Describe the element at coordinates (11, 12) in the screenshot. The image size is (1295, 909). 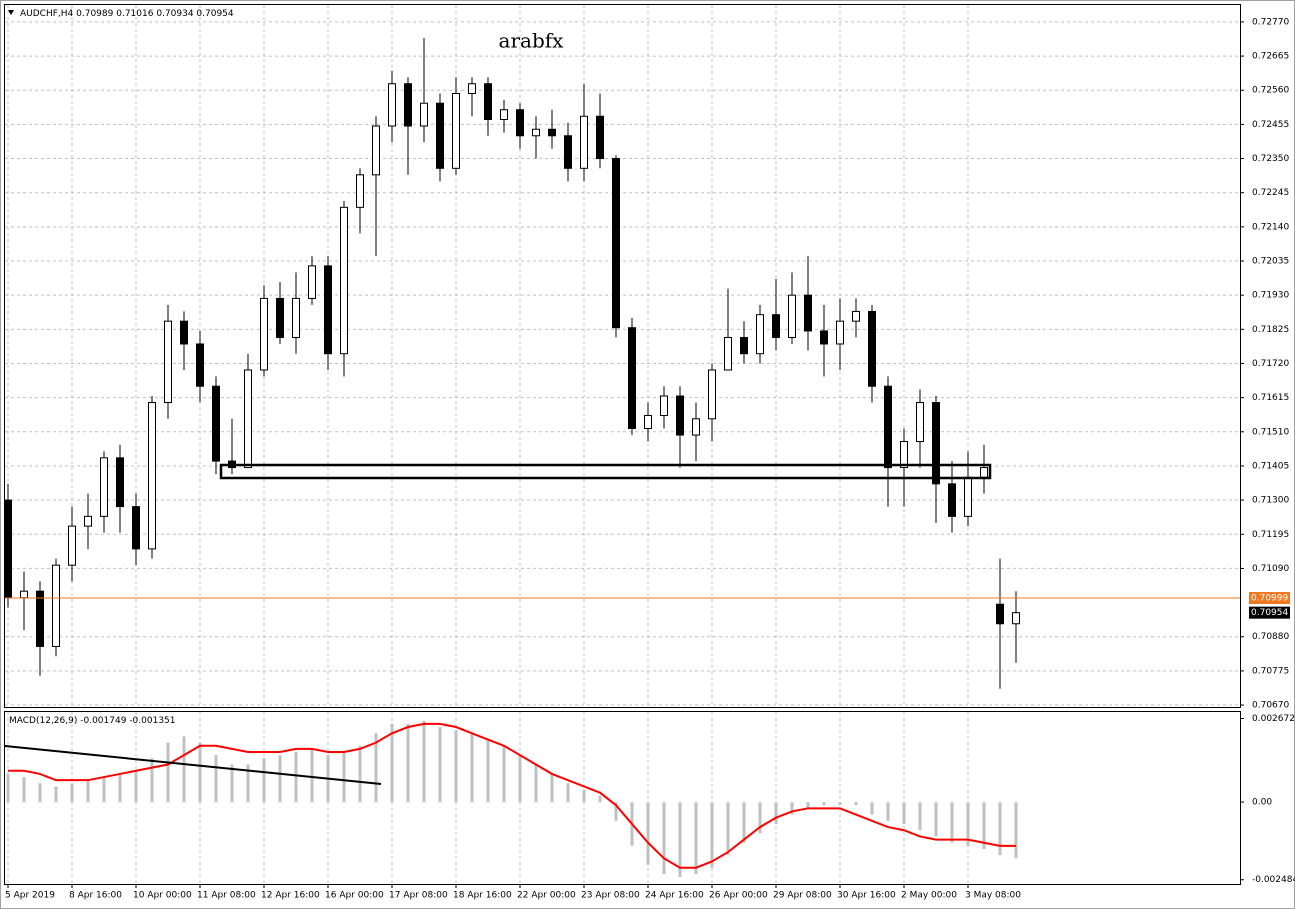
I see `menu-arrow` at that location.